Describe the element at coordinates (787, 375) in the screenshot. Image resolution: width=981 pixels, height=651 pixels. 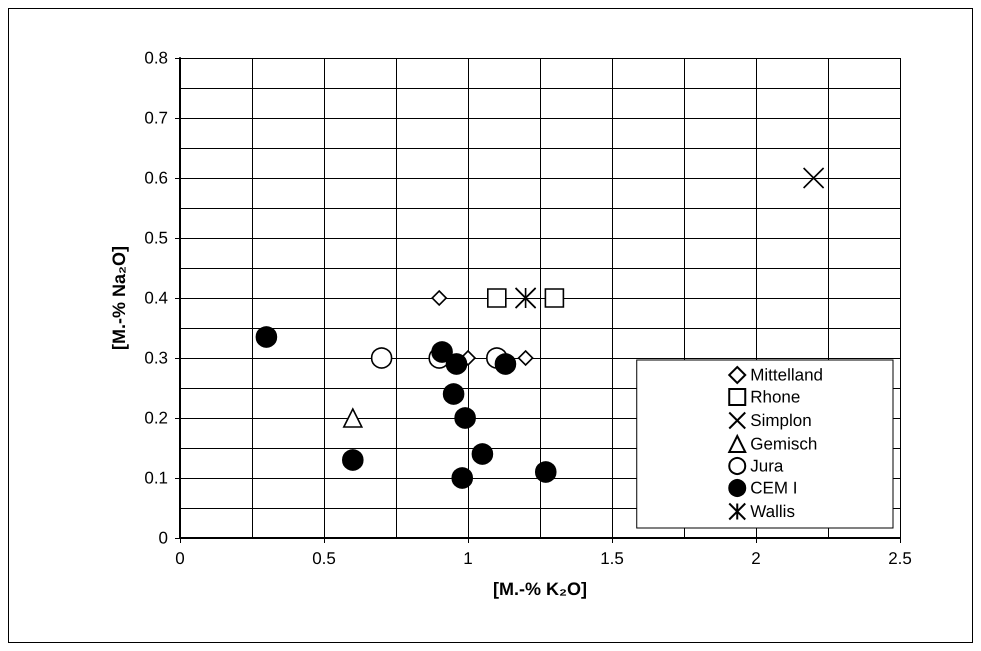
I see `legend-label: Mittelland` at that location.